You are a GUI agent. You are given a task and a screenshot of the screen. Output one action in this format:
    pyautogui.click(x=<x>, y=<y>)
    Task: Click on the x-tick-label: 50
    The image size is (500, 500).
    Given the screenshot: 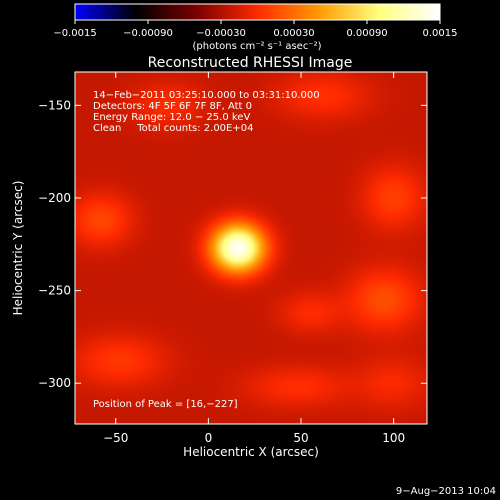 What is the action you would take?
    pyautogui.click(x=300, y=438)
    